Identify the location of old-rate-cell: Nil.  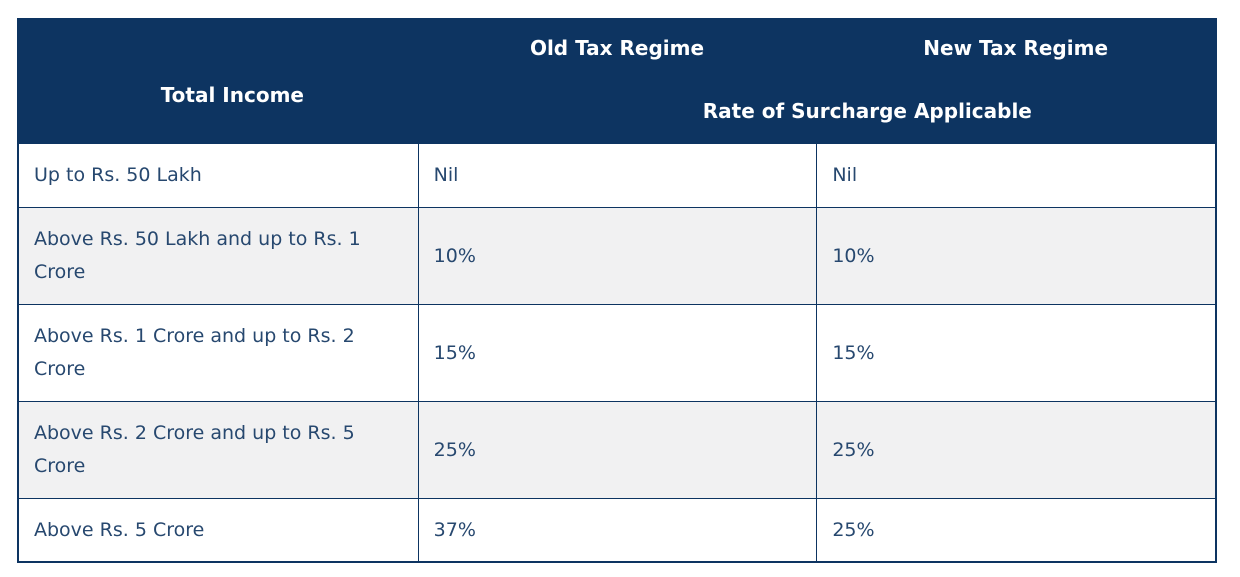
(617, 175).